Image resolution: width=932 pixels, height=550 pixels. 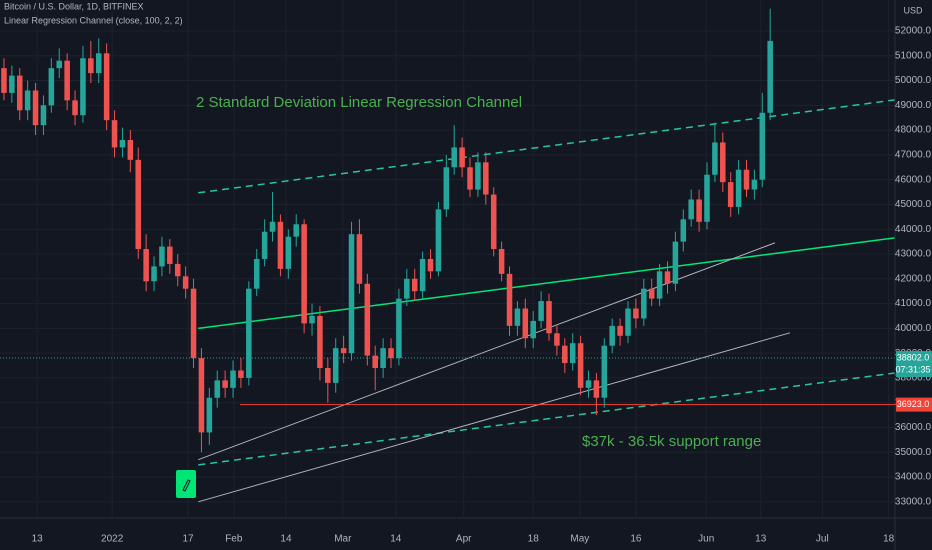 I want to click on y-tick-label: 52000.0, so click(x=913, y=31).